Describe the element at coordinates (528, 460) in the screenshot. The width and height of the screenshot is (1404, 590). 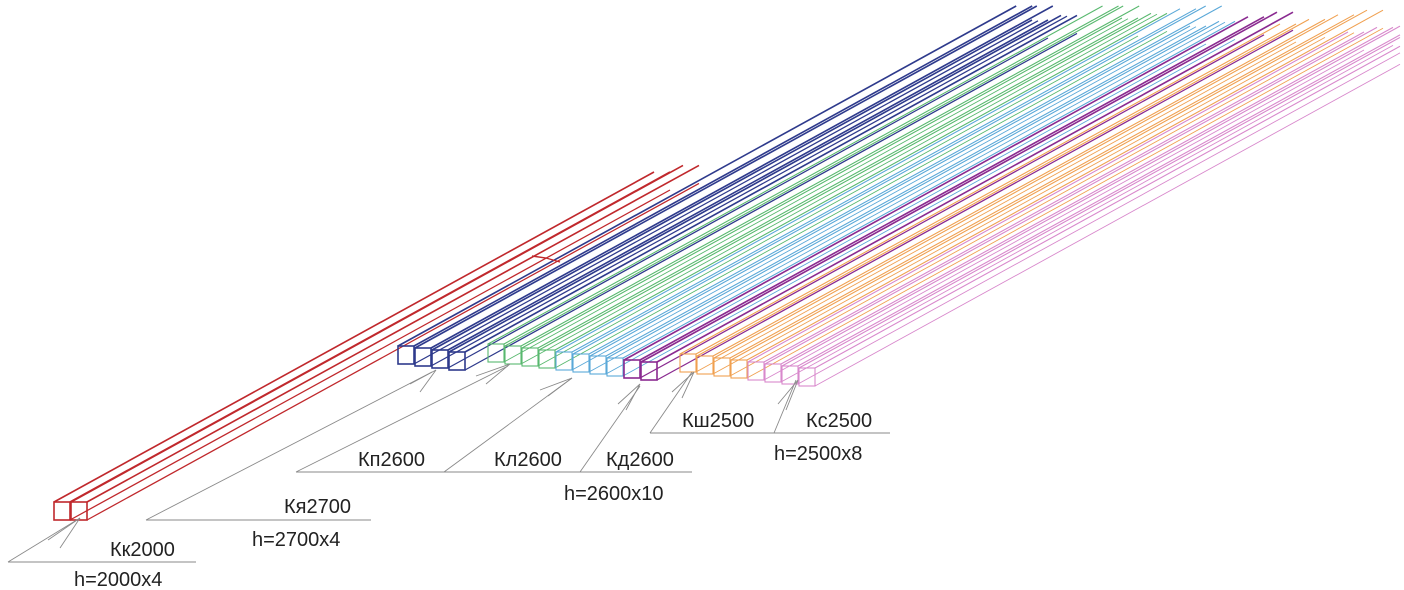
I see `label-kl: Кл2600` at that location.